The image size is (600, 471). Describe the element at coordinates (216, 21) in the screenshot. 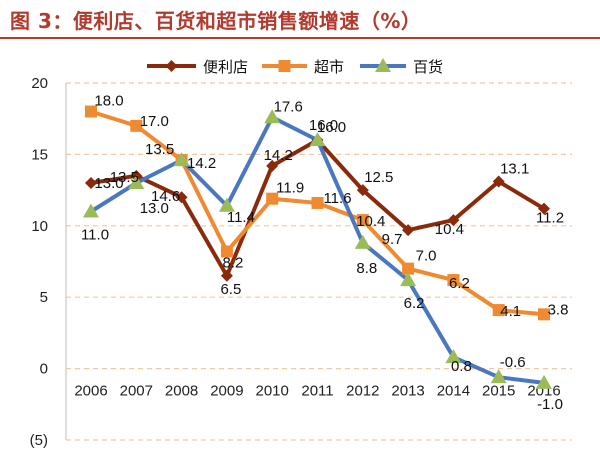

I see `chart-title: 图 3：便利店、百货和超市销售额增速（%）` at that location.